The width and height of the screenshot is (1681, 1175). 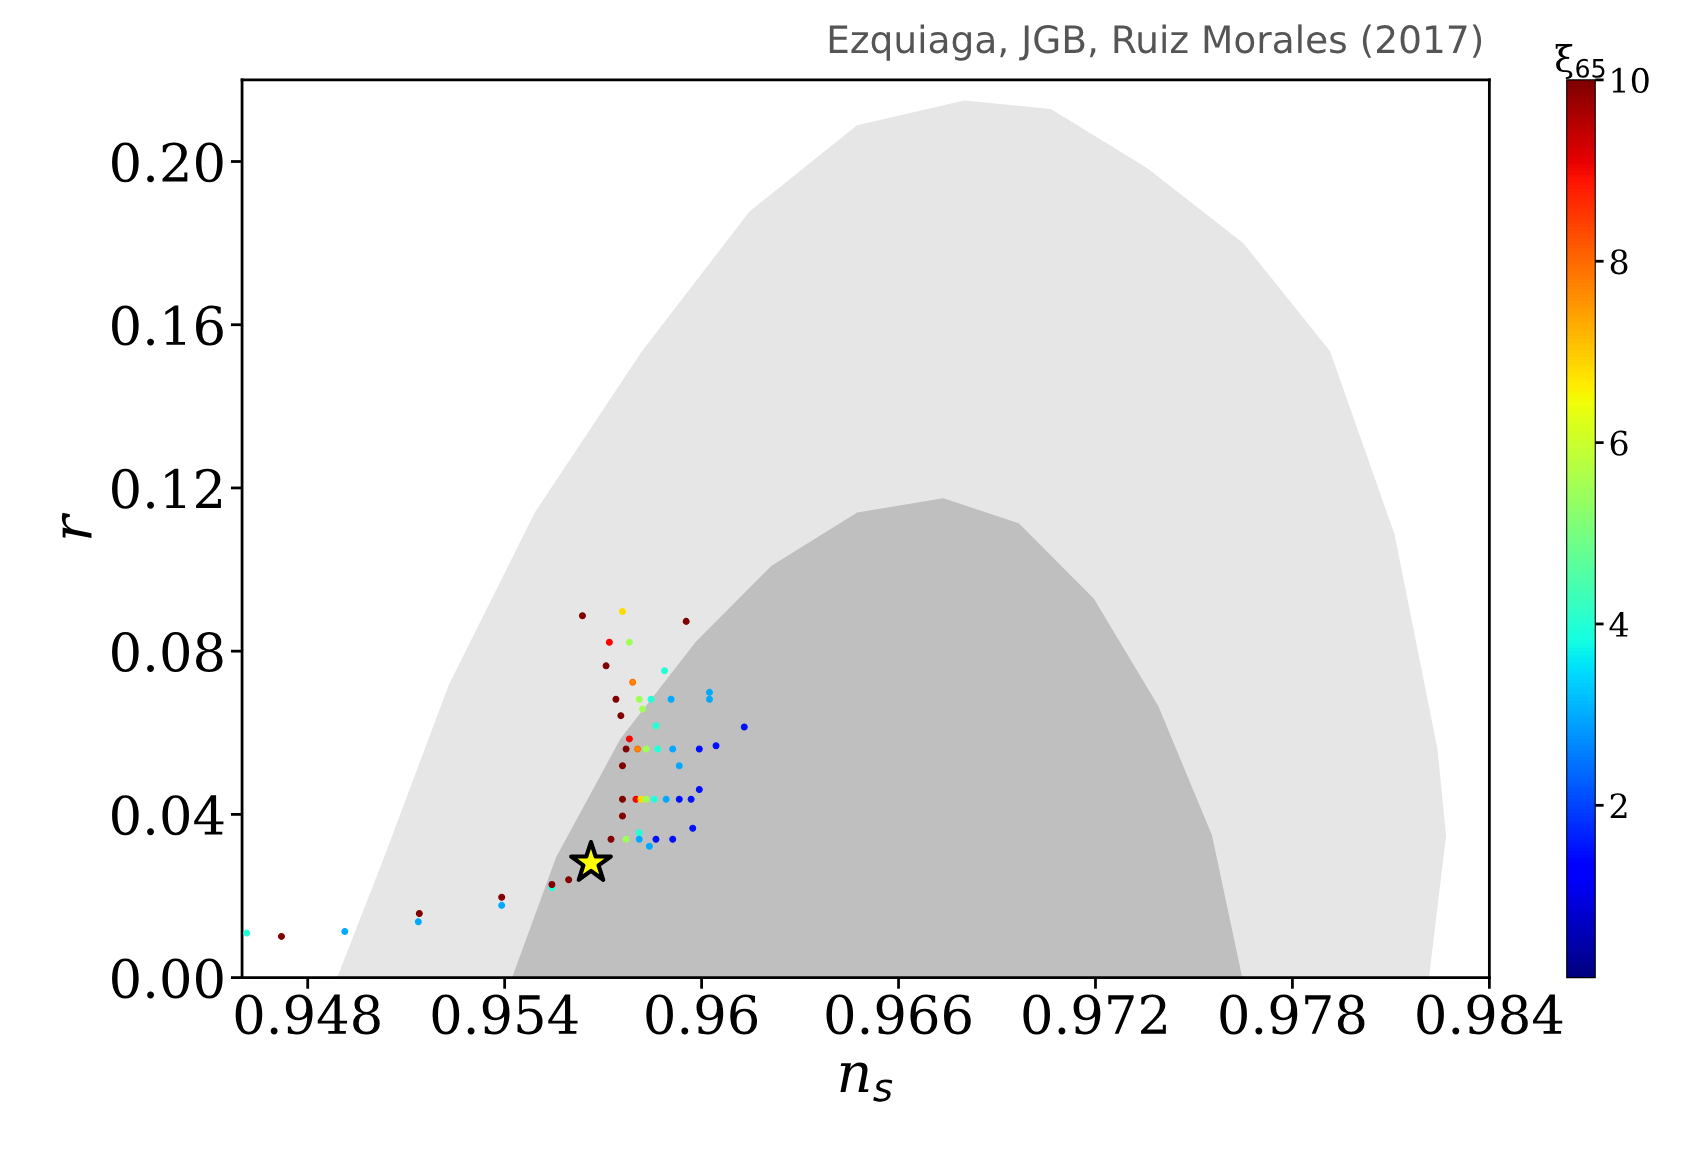 I want to click on color-bar-label: 6, so click(x=1619, y=443).